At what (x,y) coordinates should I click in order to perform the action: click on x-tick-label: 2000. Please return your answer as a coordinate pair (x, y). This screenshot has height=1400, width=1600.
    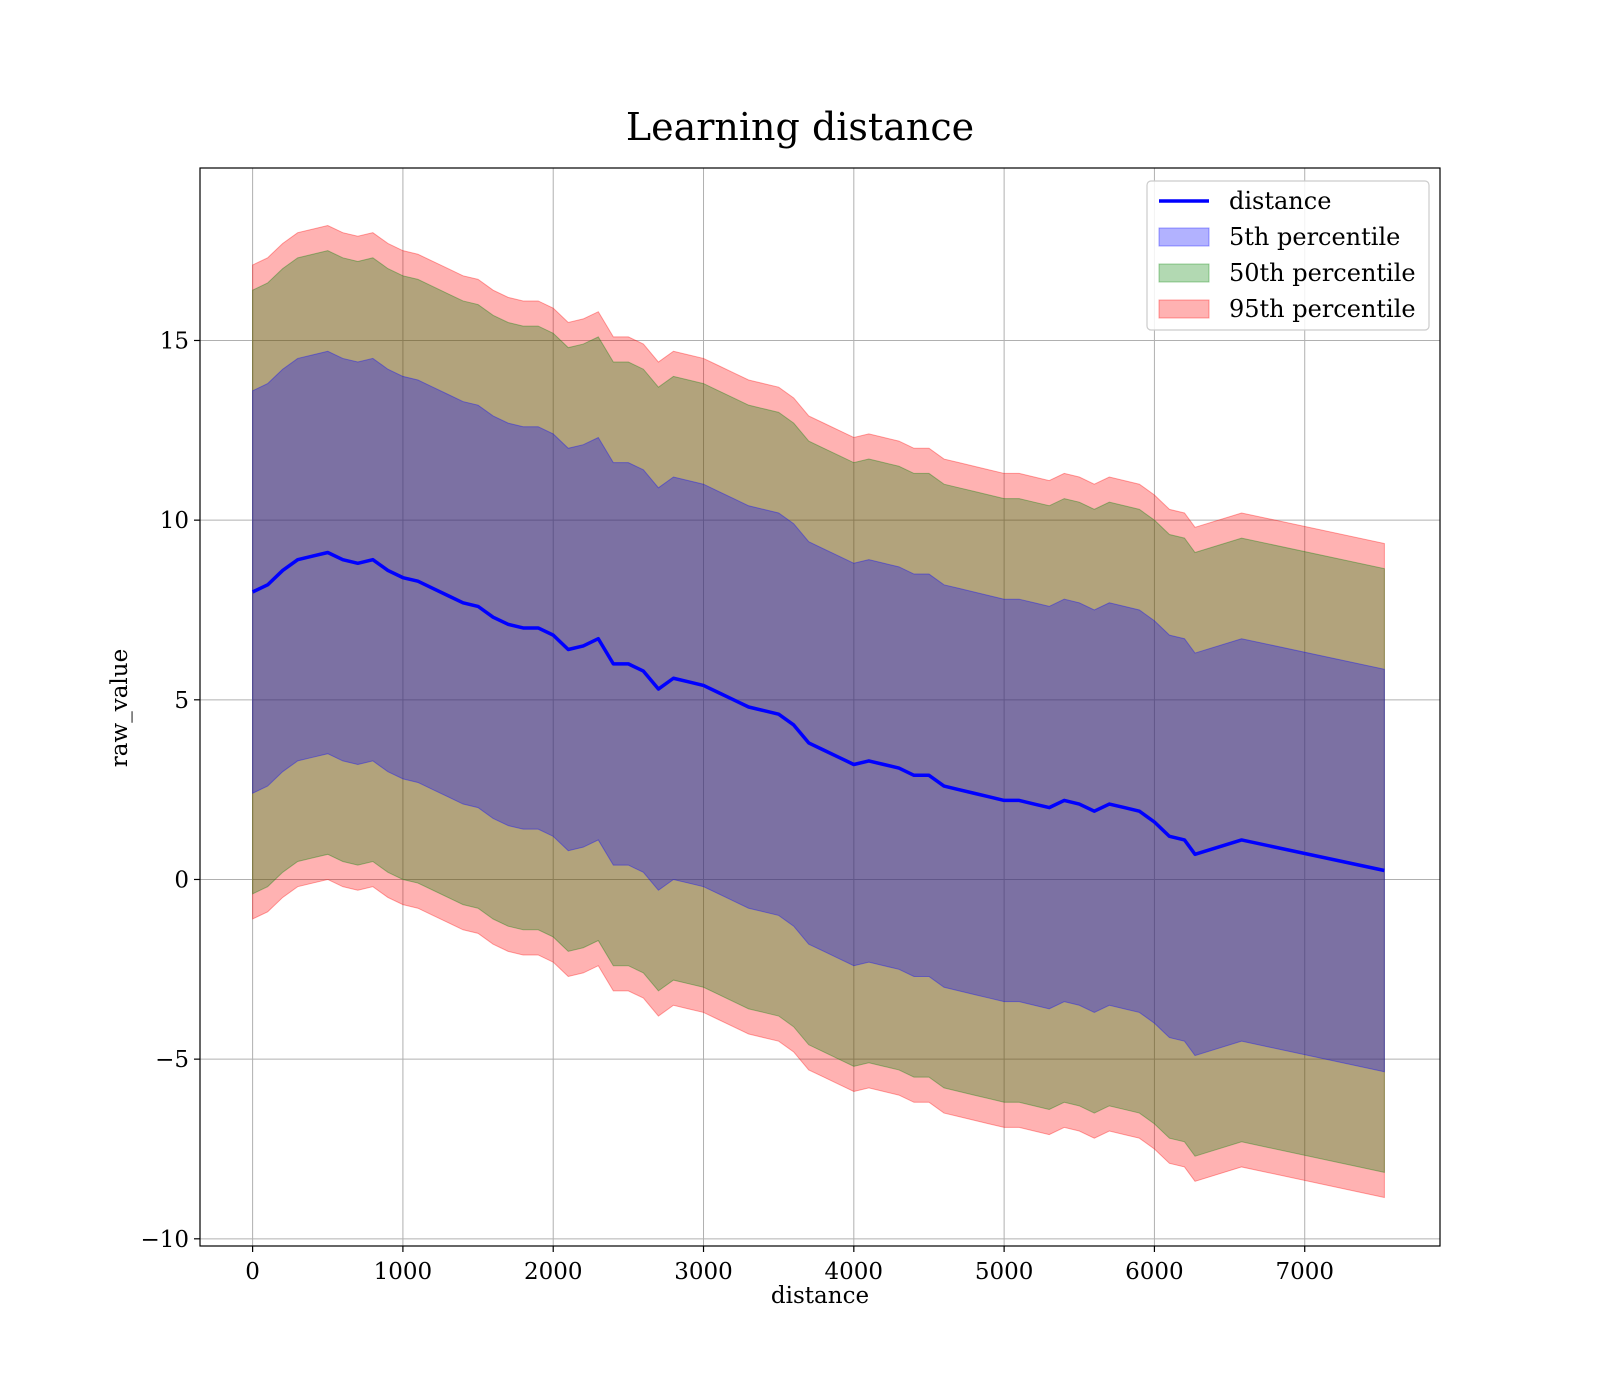
    Looking at the image, I should click on (553, 1272).